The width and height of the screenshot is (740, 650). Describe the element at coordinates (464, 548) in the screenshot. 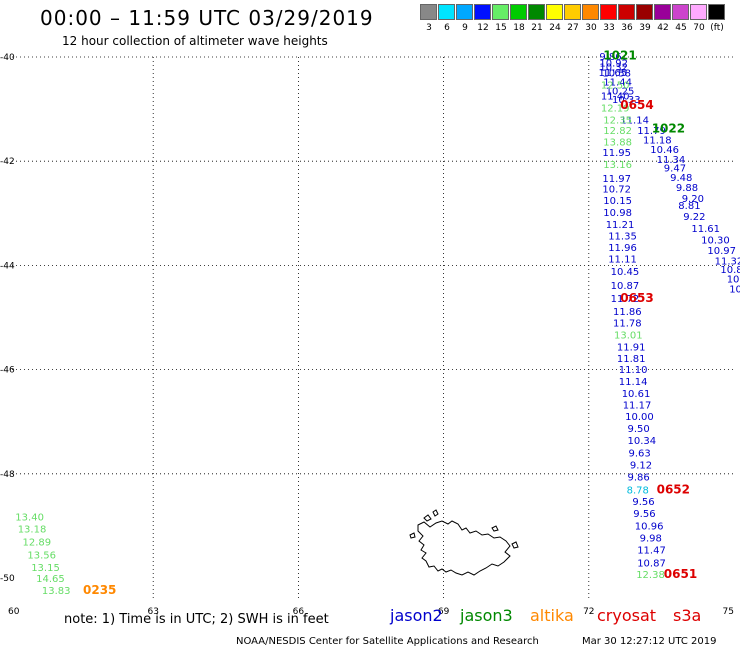

I see `main-island-outline` at that location.